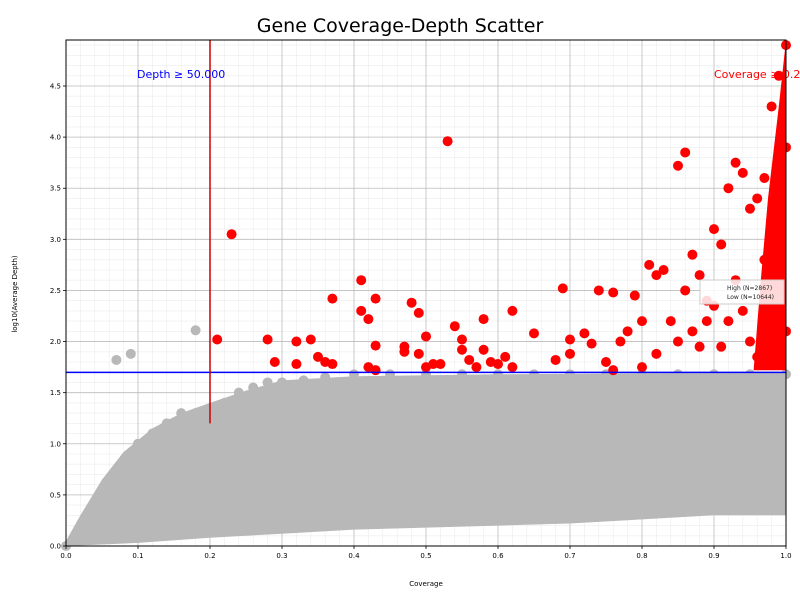 This screenshot has width=800, height=604. I want to click on legend-entry-high: High (N=2867), so click(749, 288).